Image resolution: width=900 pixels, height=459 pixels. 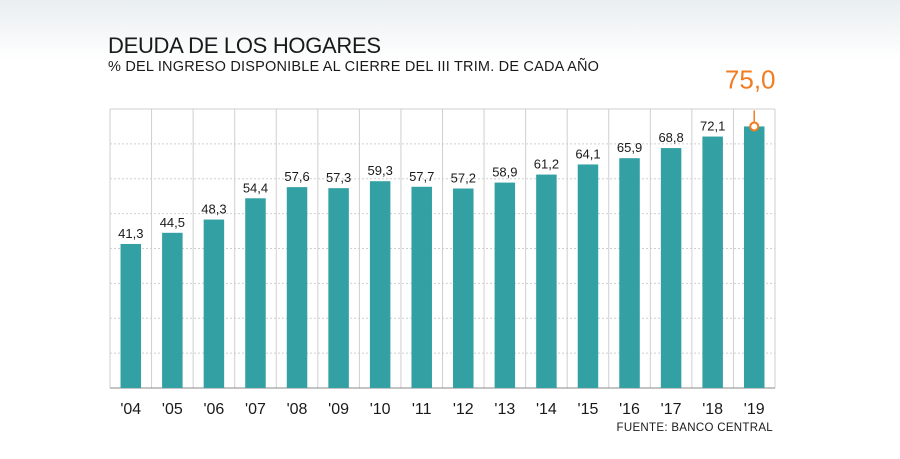 What do you see at coordinates (694, 428) in the screenshot?
I see `chart-source: FUENTE: BANCO CENTRAL` at bounding box center [694, 428].